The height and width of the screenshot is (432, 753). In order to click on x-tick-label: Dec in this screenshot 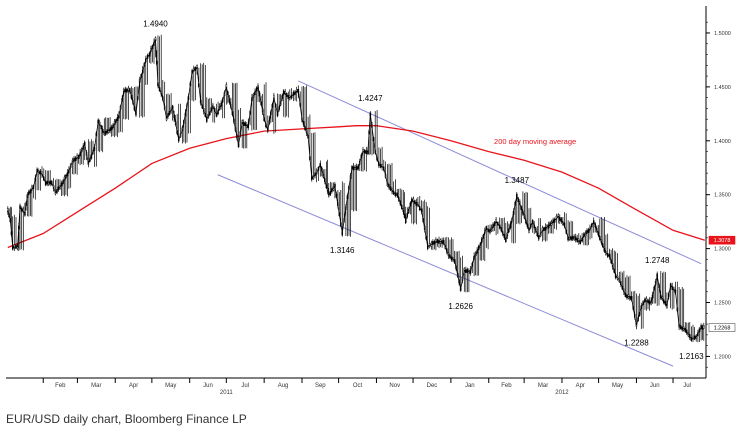, I will do `click(432, 386)`.